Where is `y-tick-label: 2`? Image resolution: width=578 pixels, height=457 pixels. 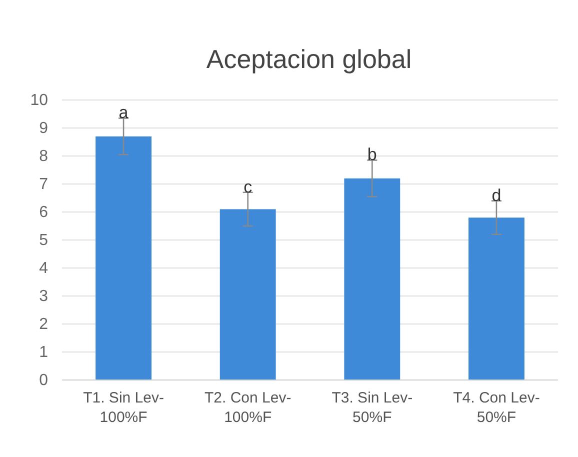
y-tick-label: 2 is located at coordinates (43, 325).